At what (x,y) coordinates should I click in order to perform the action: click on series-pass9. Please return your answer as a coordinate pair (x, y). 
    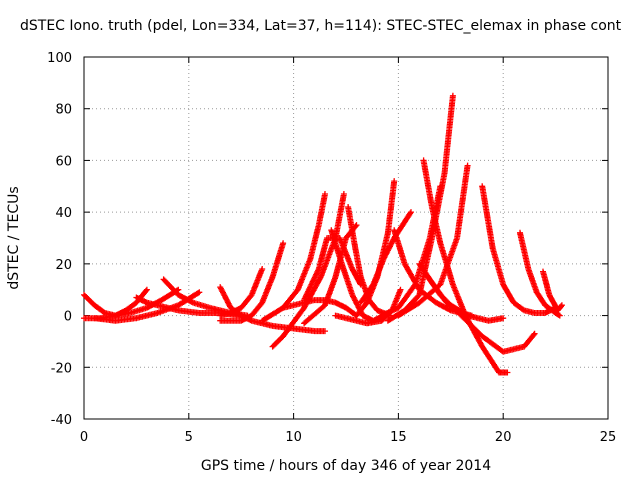
    Looking at the image, I should click on (293, 257).